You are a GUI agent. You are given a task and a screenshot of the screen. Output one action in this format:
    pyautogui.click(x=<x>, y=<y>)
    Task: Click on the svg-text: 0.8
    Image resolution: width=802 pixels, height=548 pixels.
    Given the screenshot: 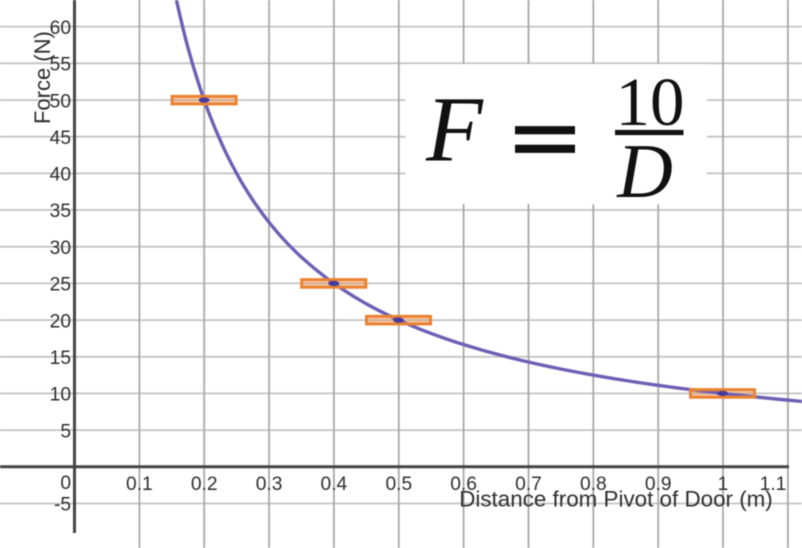 What is the action you would take?
    pyautogui.click(x=593, y=484)
    